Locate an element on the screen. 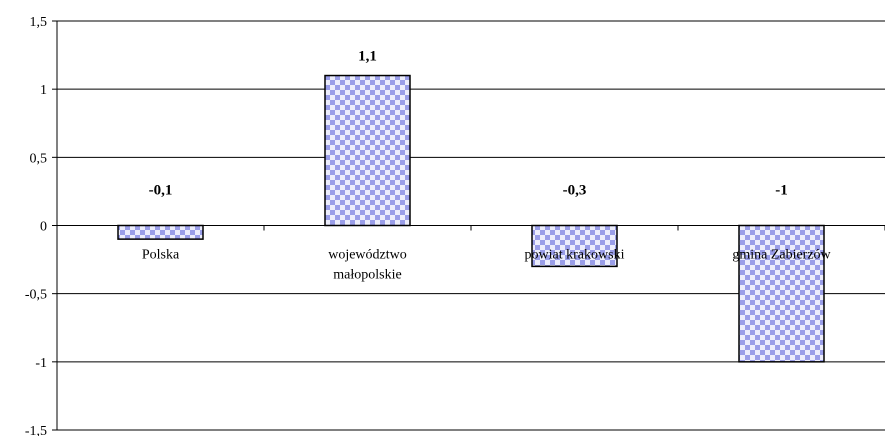 This screenshot has width=885, height=441. data-label: -1 is located at coordinates (781, 191).